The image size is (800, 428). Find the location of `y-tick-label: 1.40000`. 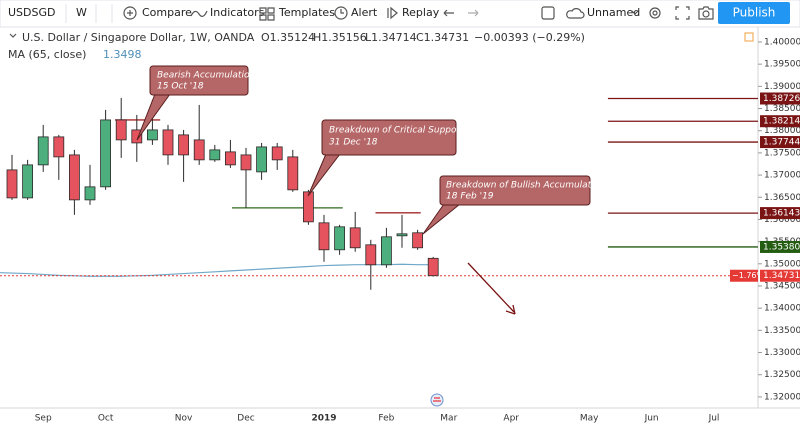

y-tick-label: 1.40000 is located at coordinates (782, 42).